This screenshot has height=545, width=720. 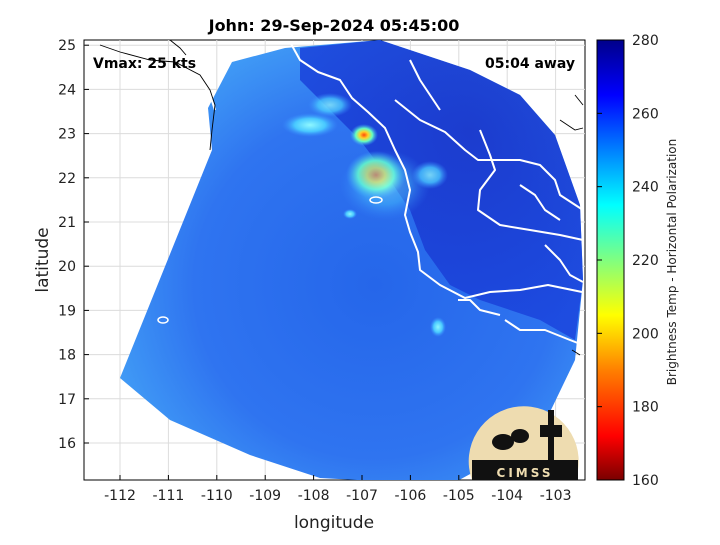 What do you see at coordinates (334, 523) in the screenshot?
I see `x-axis-label: longitude` at bounding box center [334, 523].